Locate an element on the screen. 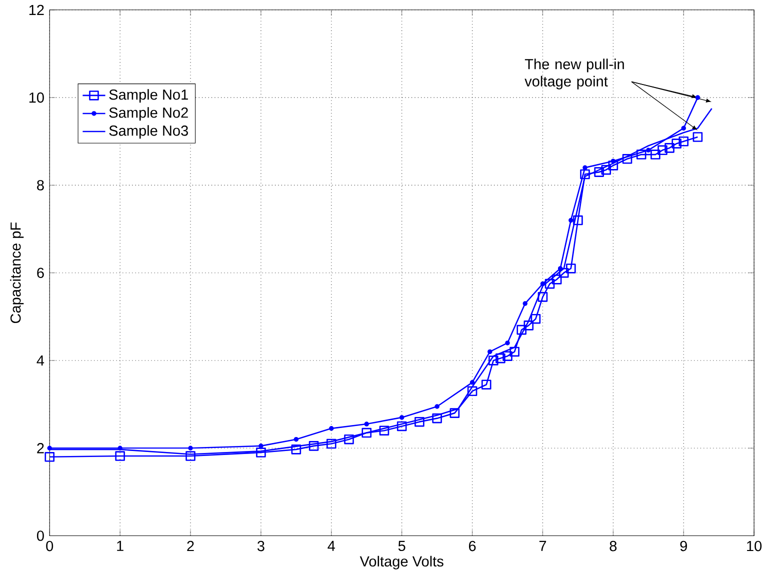 The height and width of the screenshot is (585, 767). x-tick-label: 1 is located at coordinates (120, 545).